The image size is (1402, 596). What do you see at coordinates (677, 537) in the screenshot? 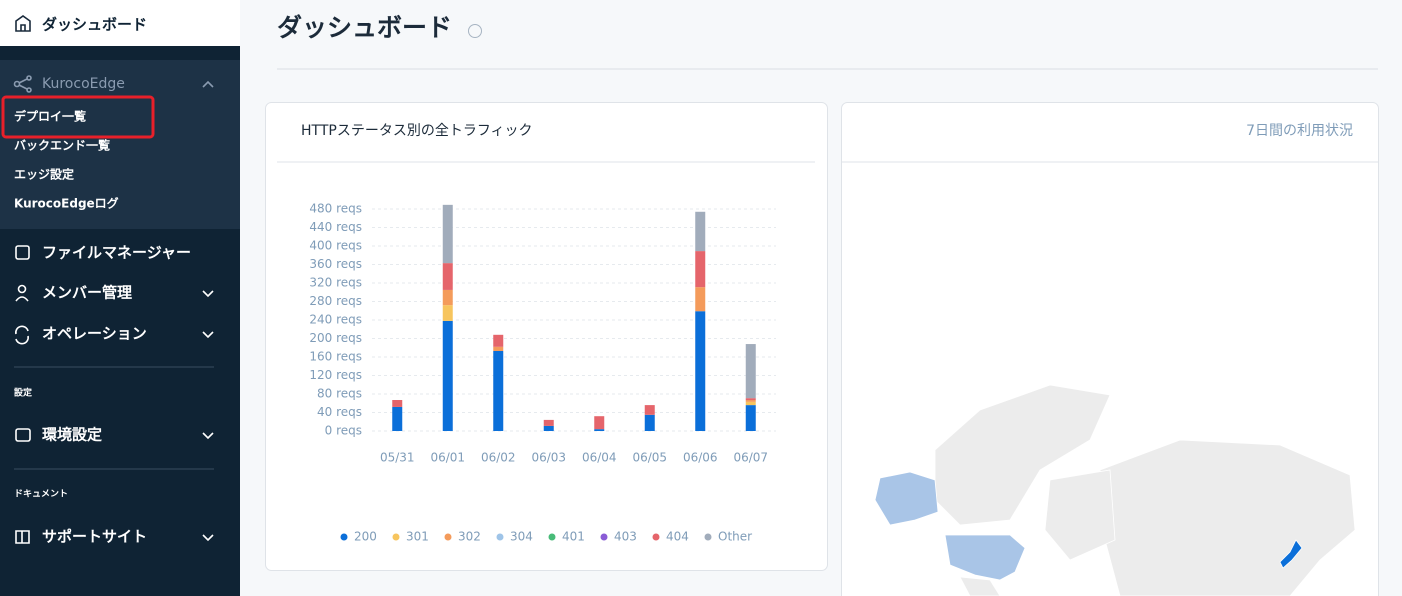
I see `legend-label: 404` at bounding box center [677, 537].